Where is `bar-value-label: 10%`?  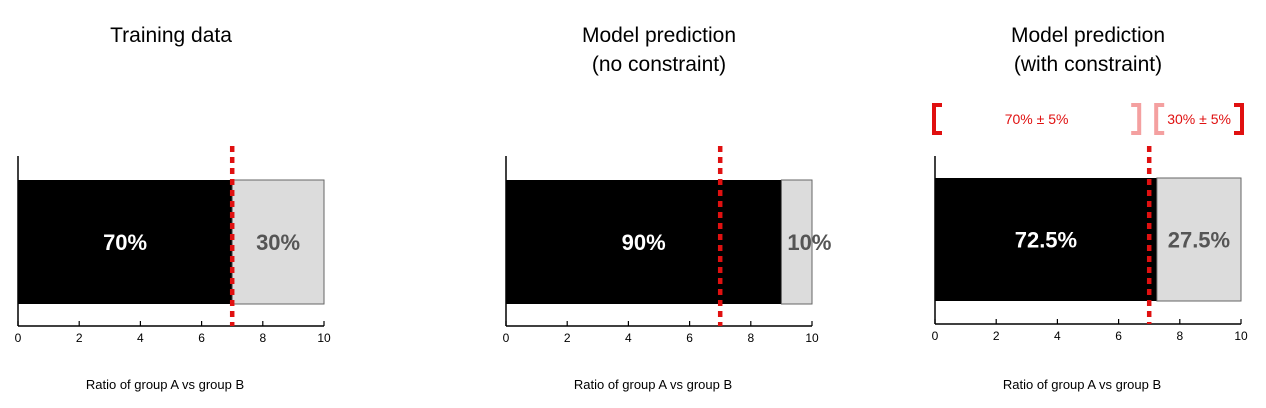
bar-value-label: 10% is located at coordinates (809, 242).